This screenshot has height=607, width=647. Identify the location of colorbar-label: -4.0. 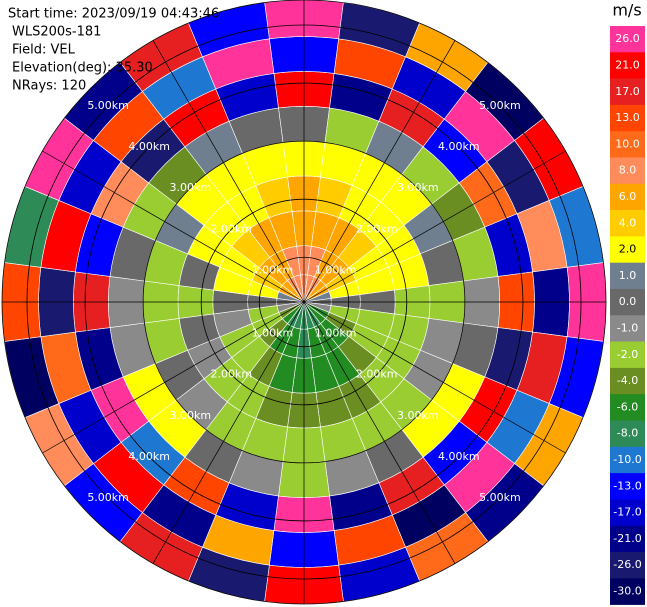
(627, 380).